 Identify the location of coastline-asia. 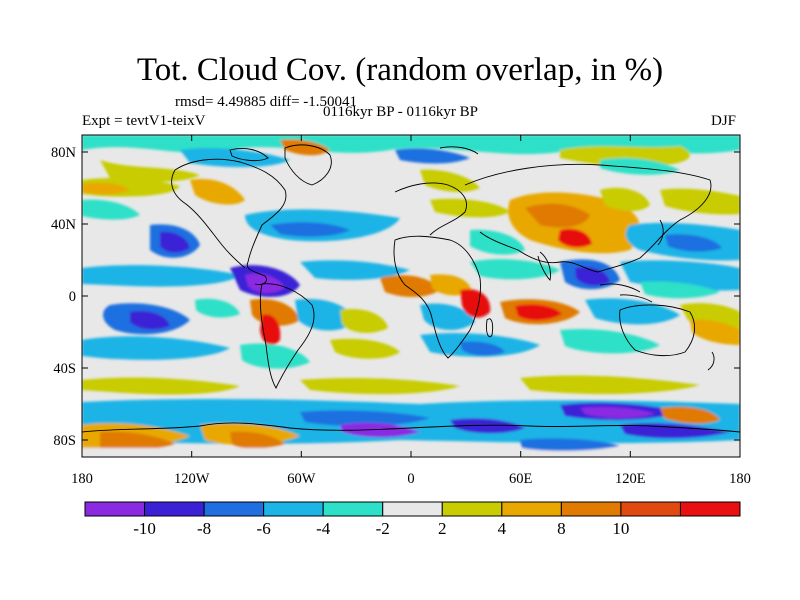
(588, 218).